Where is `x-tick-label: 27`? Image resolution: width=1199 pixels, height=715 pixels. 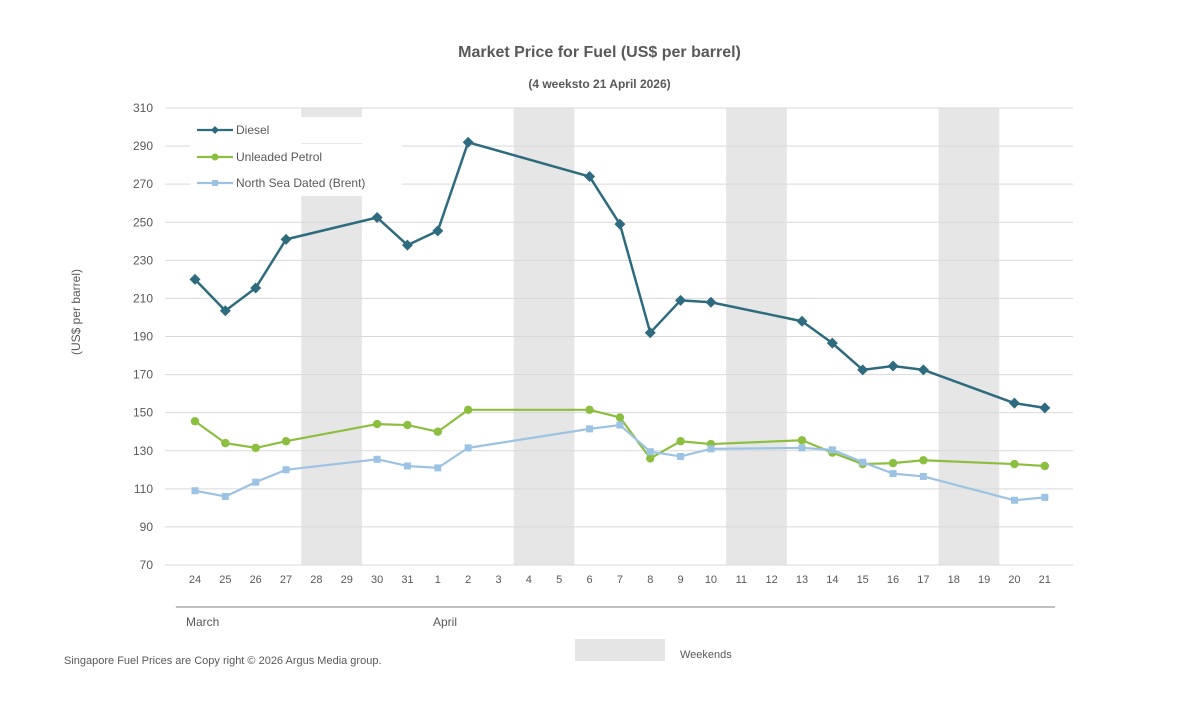
x-tick-label: 27 is located at coordinates (286, 580).